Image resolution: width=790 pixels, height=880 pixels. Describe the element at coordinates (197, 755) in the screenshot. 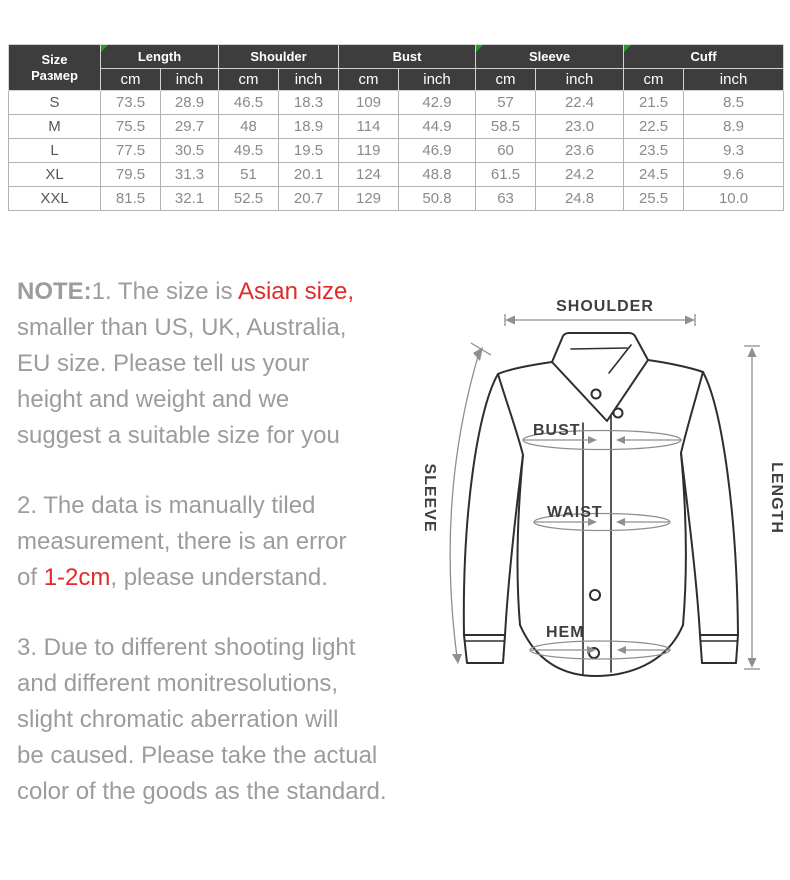

I see `note-text: be caused. Please take the actual` at that location.